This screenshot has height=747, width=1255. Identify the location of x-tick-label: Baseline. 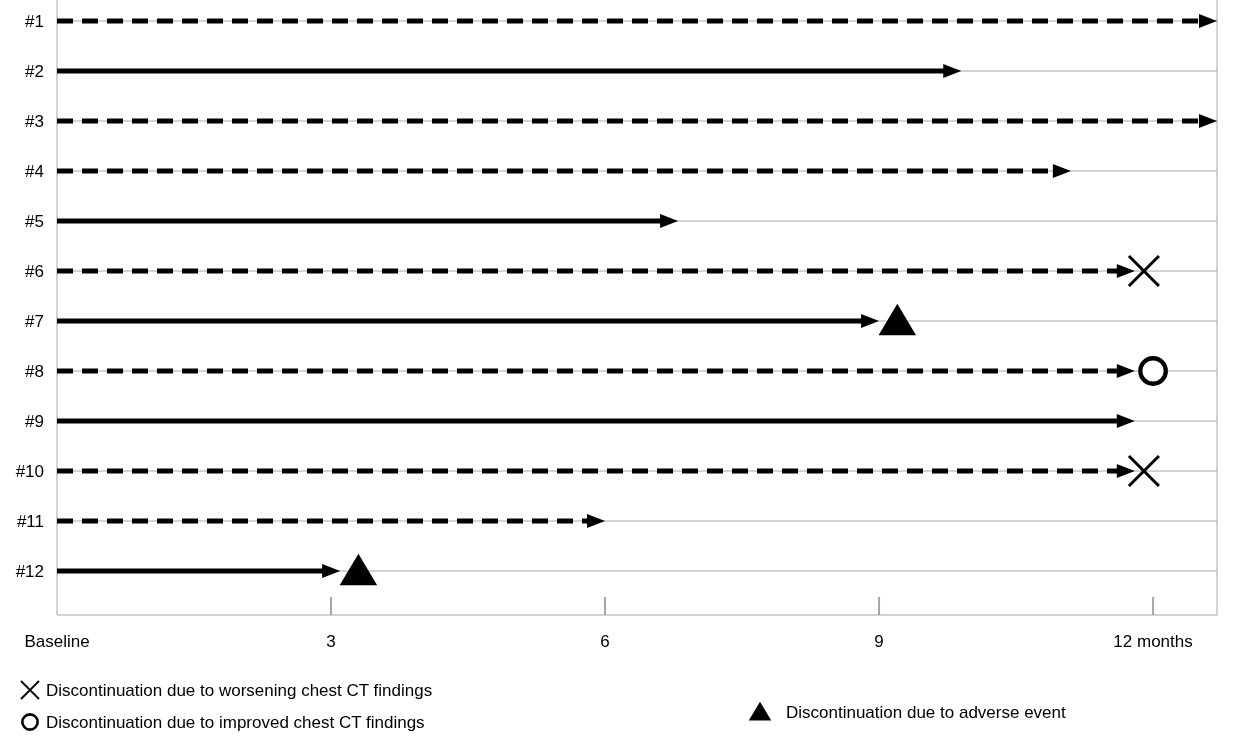
(57, 641).